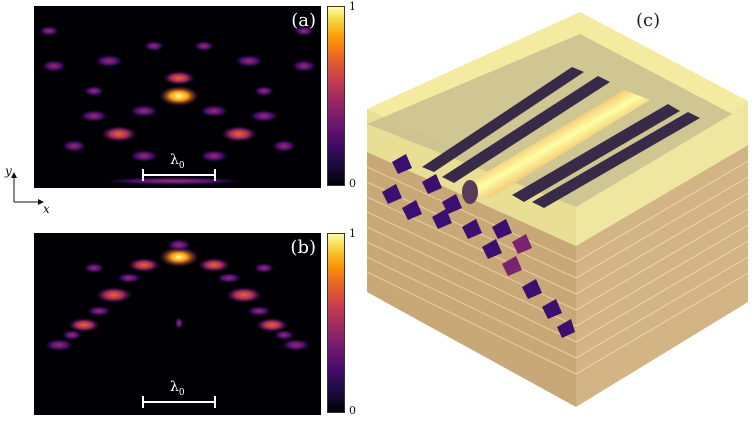 The height and width of the screenshot is (423, 756). I want to click on axes-indicator: y x, so click(29, 191).